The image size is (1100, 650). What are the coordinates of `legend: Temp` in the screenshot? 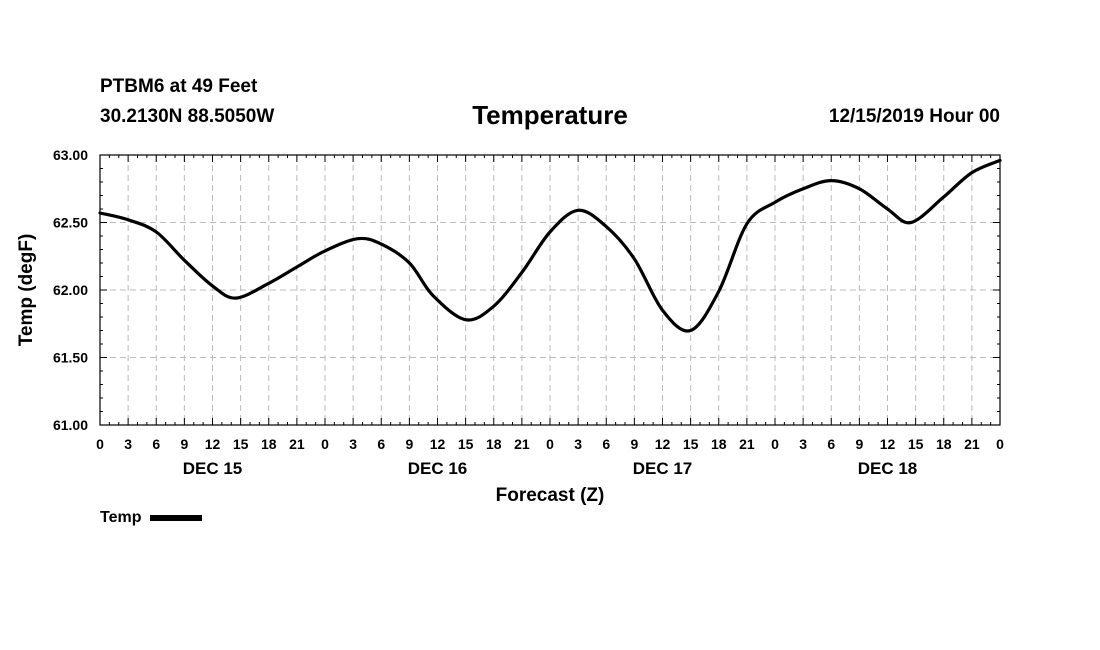 It's located at (151, 518).